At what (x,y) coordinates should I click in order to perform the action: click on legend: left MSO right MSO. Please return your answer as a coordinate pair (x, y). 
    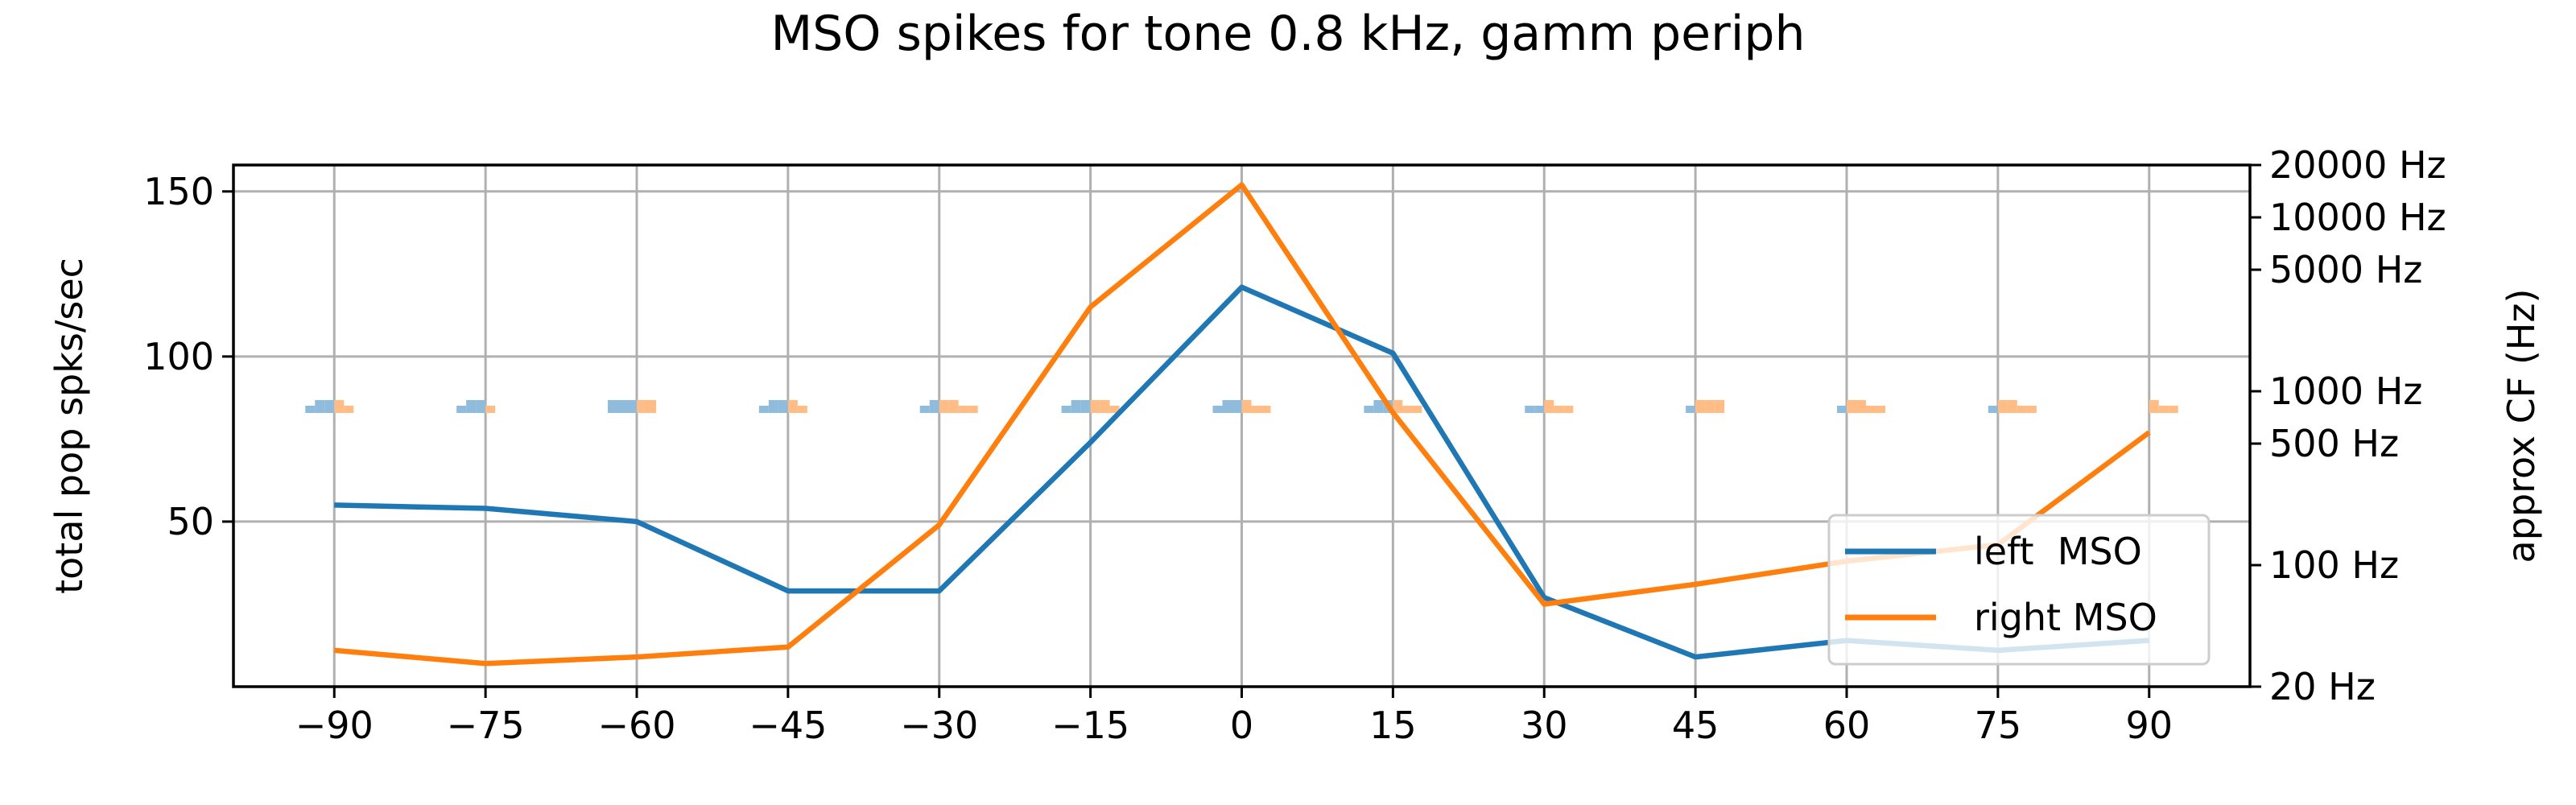
    Looking at the image, I should click on (2019, 590).